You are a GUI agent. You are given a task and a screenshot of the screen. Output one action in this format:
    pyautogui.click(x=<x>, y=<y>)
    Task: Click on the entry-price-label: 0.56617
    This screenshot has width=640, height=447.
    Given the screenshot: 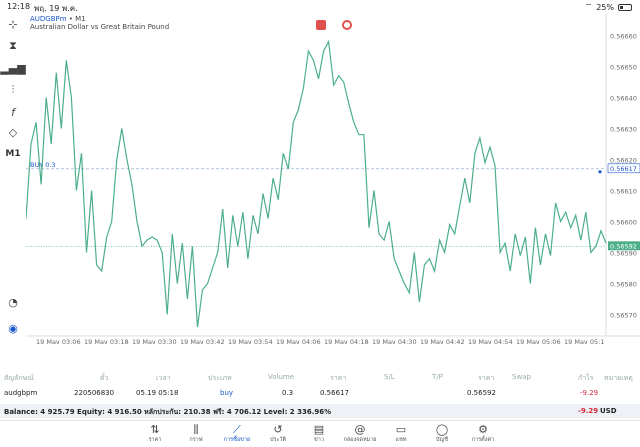 What is the action you would take?
    pyautogui.click(x=623, y=169)
    